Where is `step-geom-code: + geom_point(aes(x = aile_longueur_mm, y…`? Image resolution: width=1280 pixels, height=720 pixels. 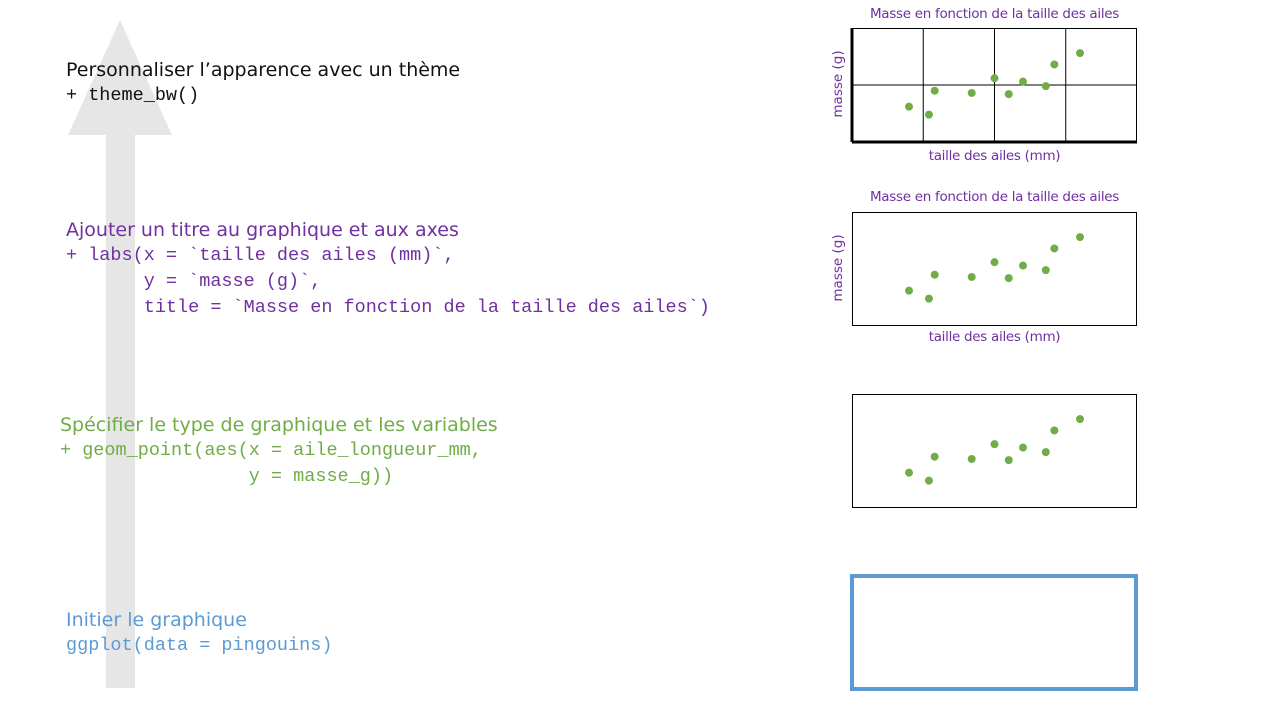
step-geom-code: + geom_point(aes(x = aile_longueur_mm, y… is located at coordinates (271, 463).